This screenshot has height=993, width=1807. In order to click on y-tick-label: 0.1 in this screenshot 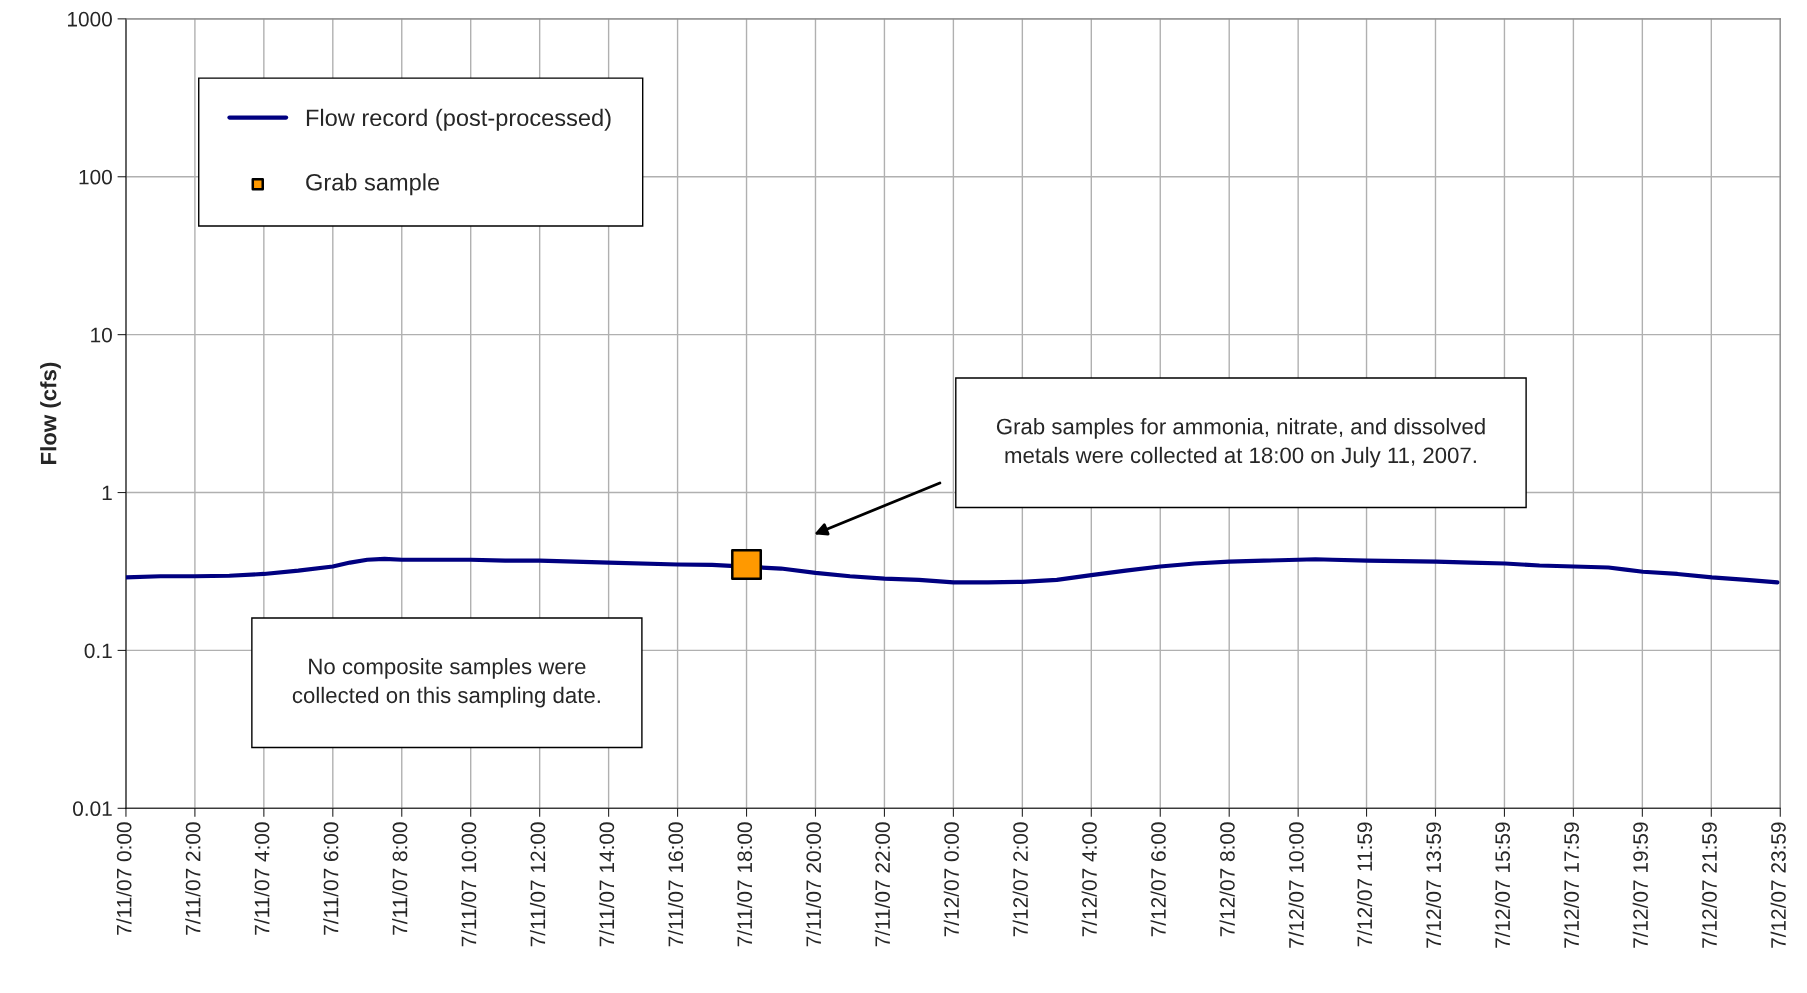, I will do `click(98, 651)`.